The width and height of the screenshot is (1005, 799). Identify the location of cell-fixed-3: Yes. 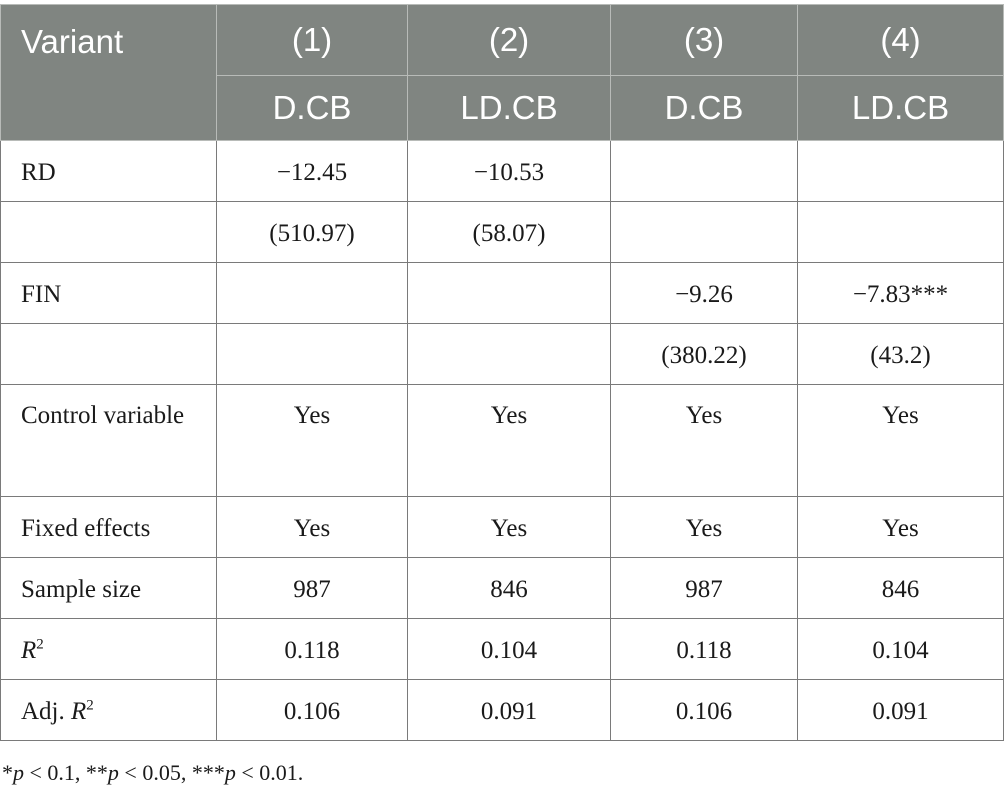
(704, 527).